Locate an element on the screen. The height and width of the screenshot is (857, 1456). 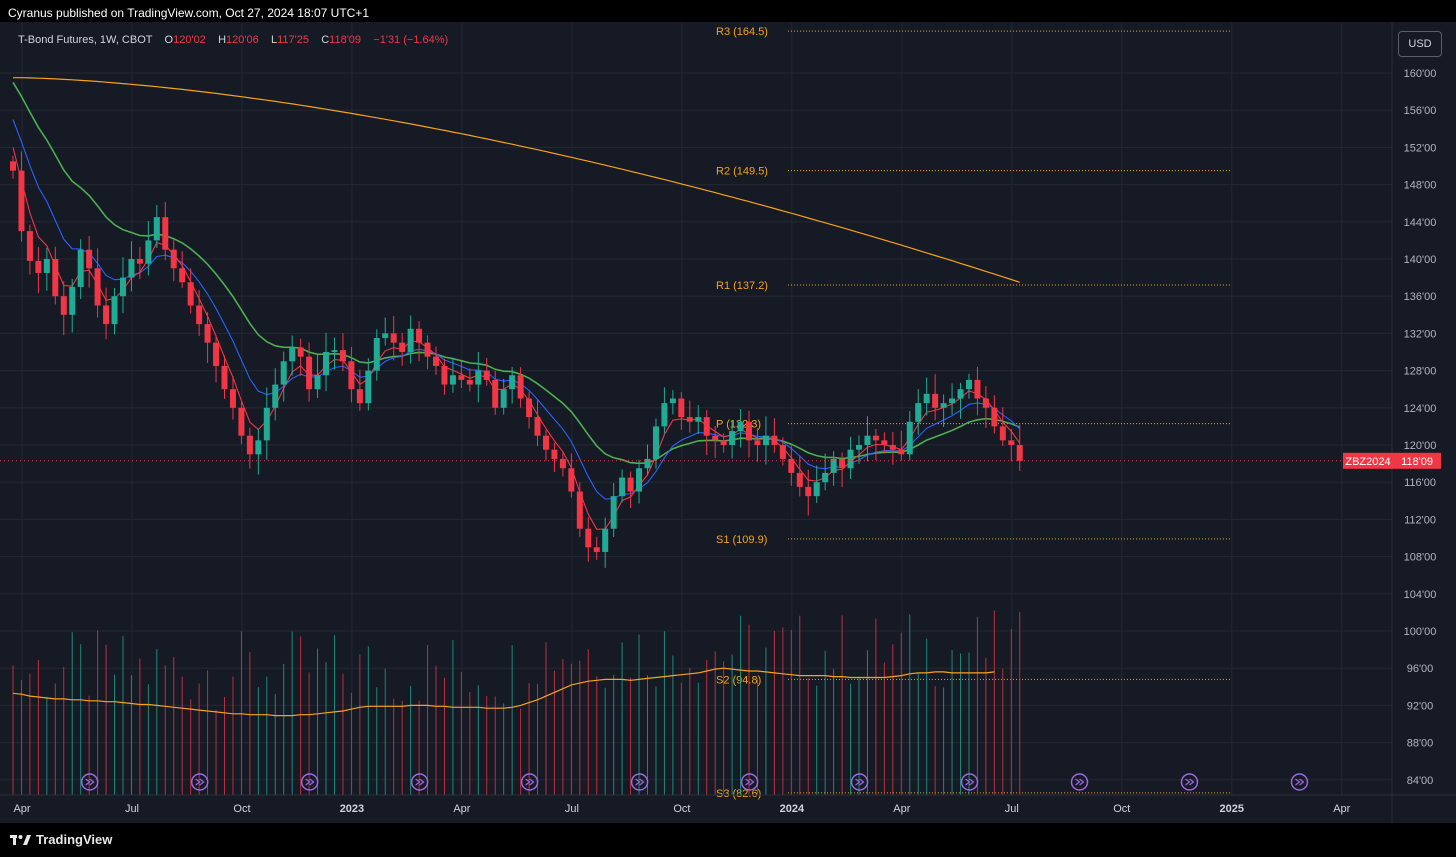
time-tick-label: 2025 is located at coordinates (1232, 809).